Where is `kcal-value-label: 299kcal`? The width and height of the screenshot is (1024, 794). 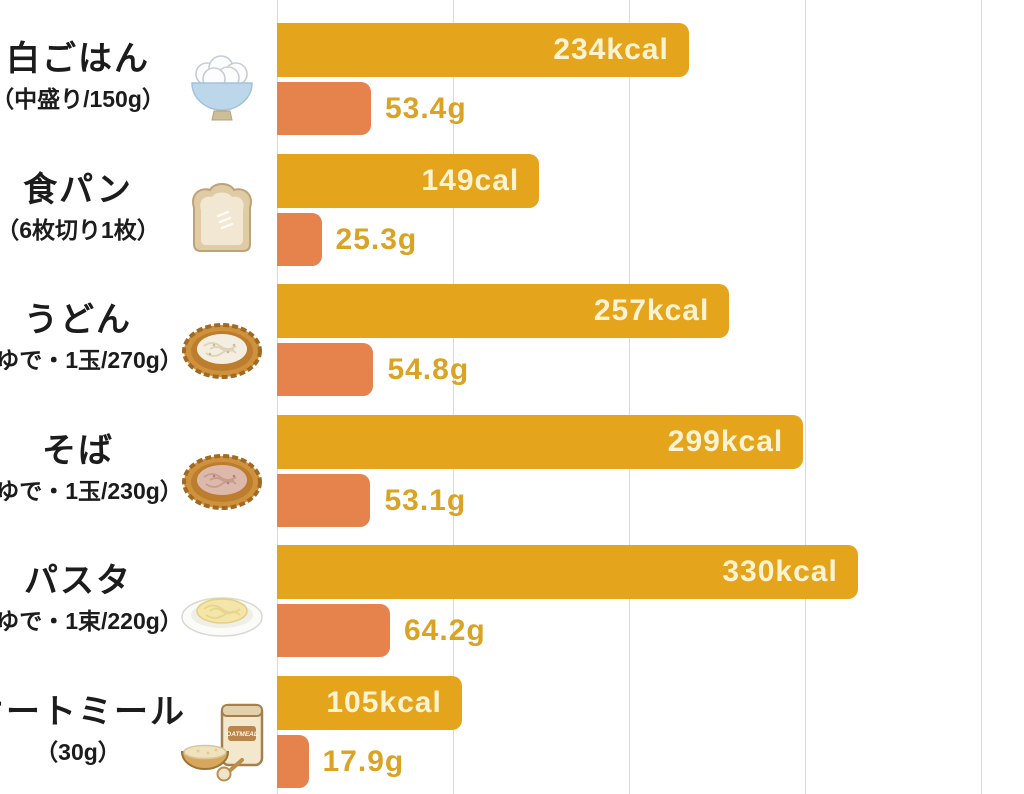 kcal-value-label: 299kcal is located at coordinates (725, 441).